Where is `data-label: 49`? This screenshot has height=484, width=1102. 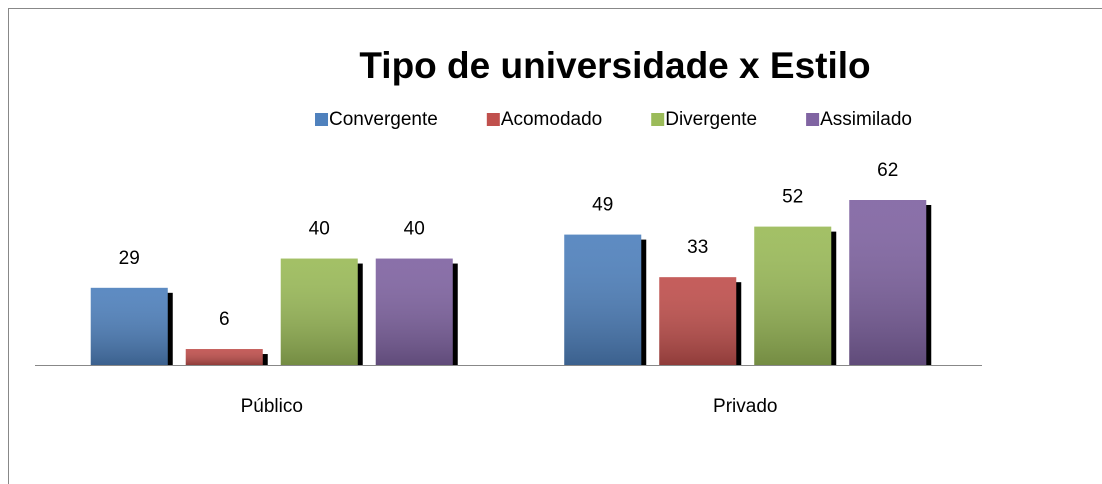 data-label: 49 is located at coordinates (602, 205).